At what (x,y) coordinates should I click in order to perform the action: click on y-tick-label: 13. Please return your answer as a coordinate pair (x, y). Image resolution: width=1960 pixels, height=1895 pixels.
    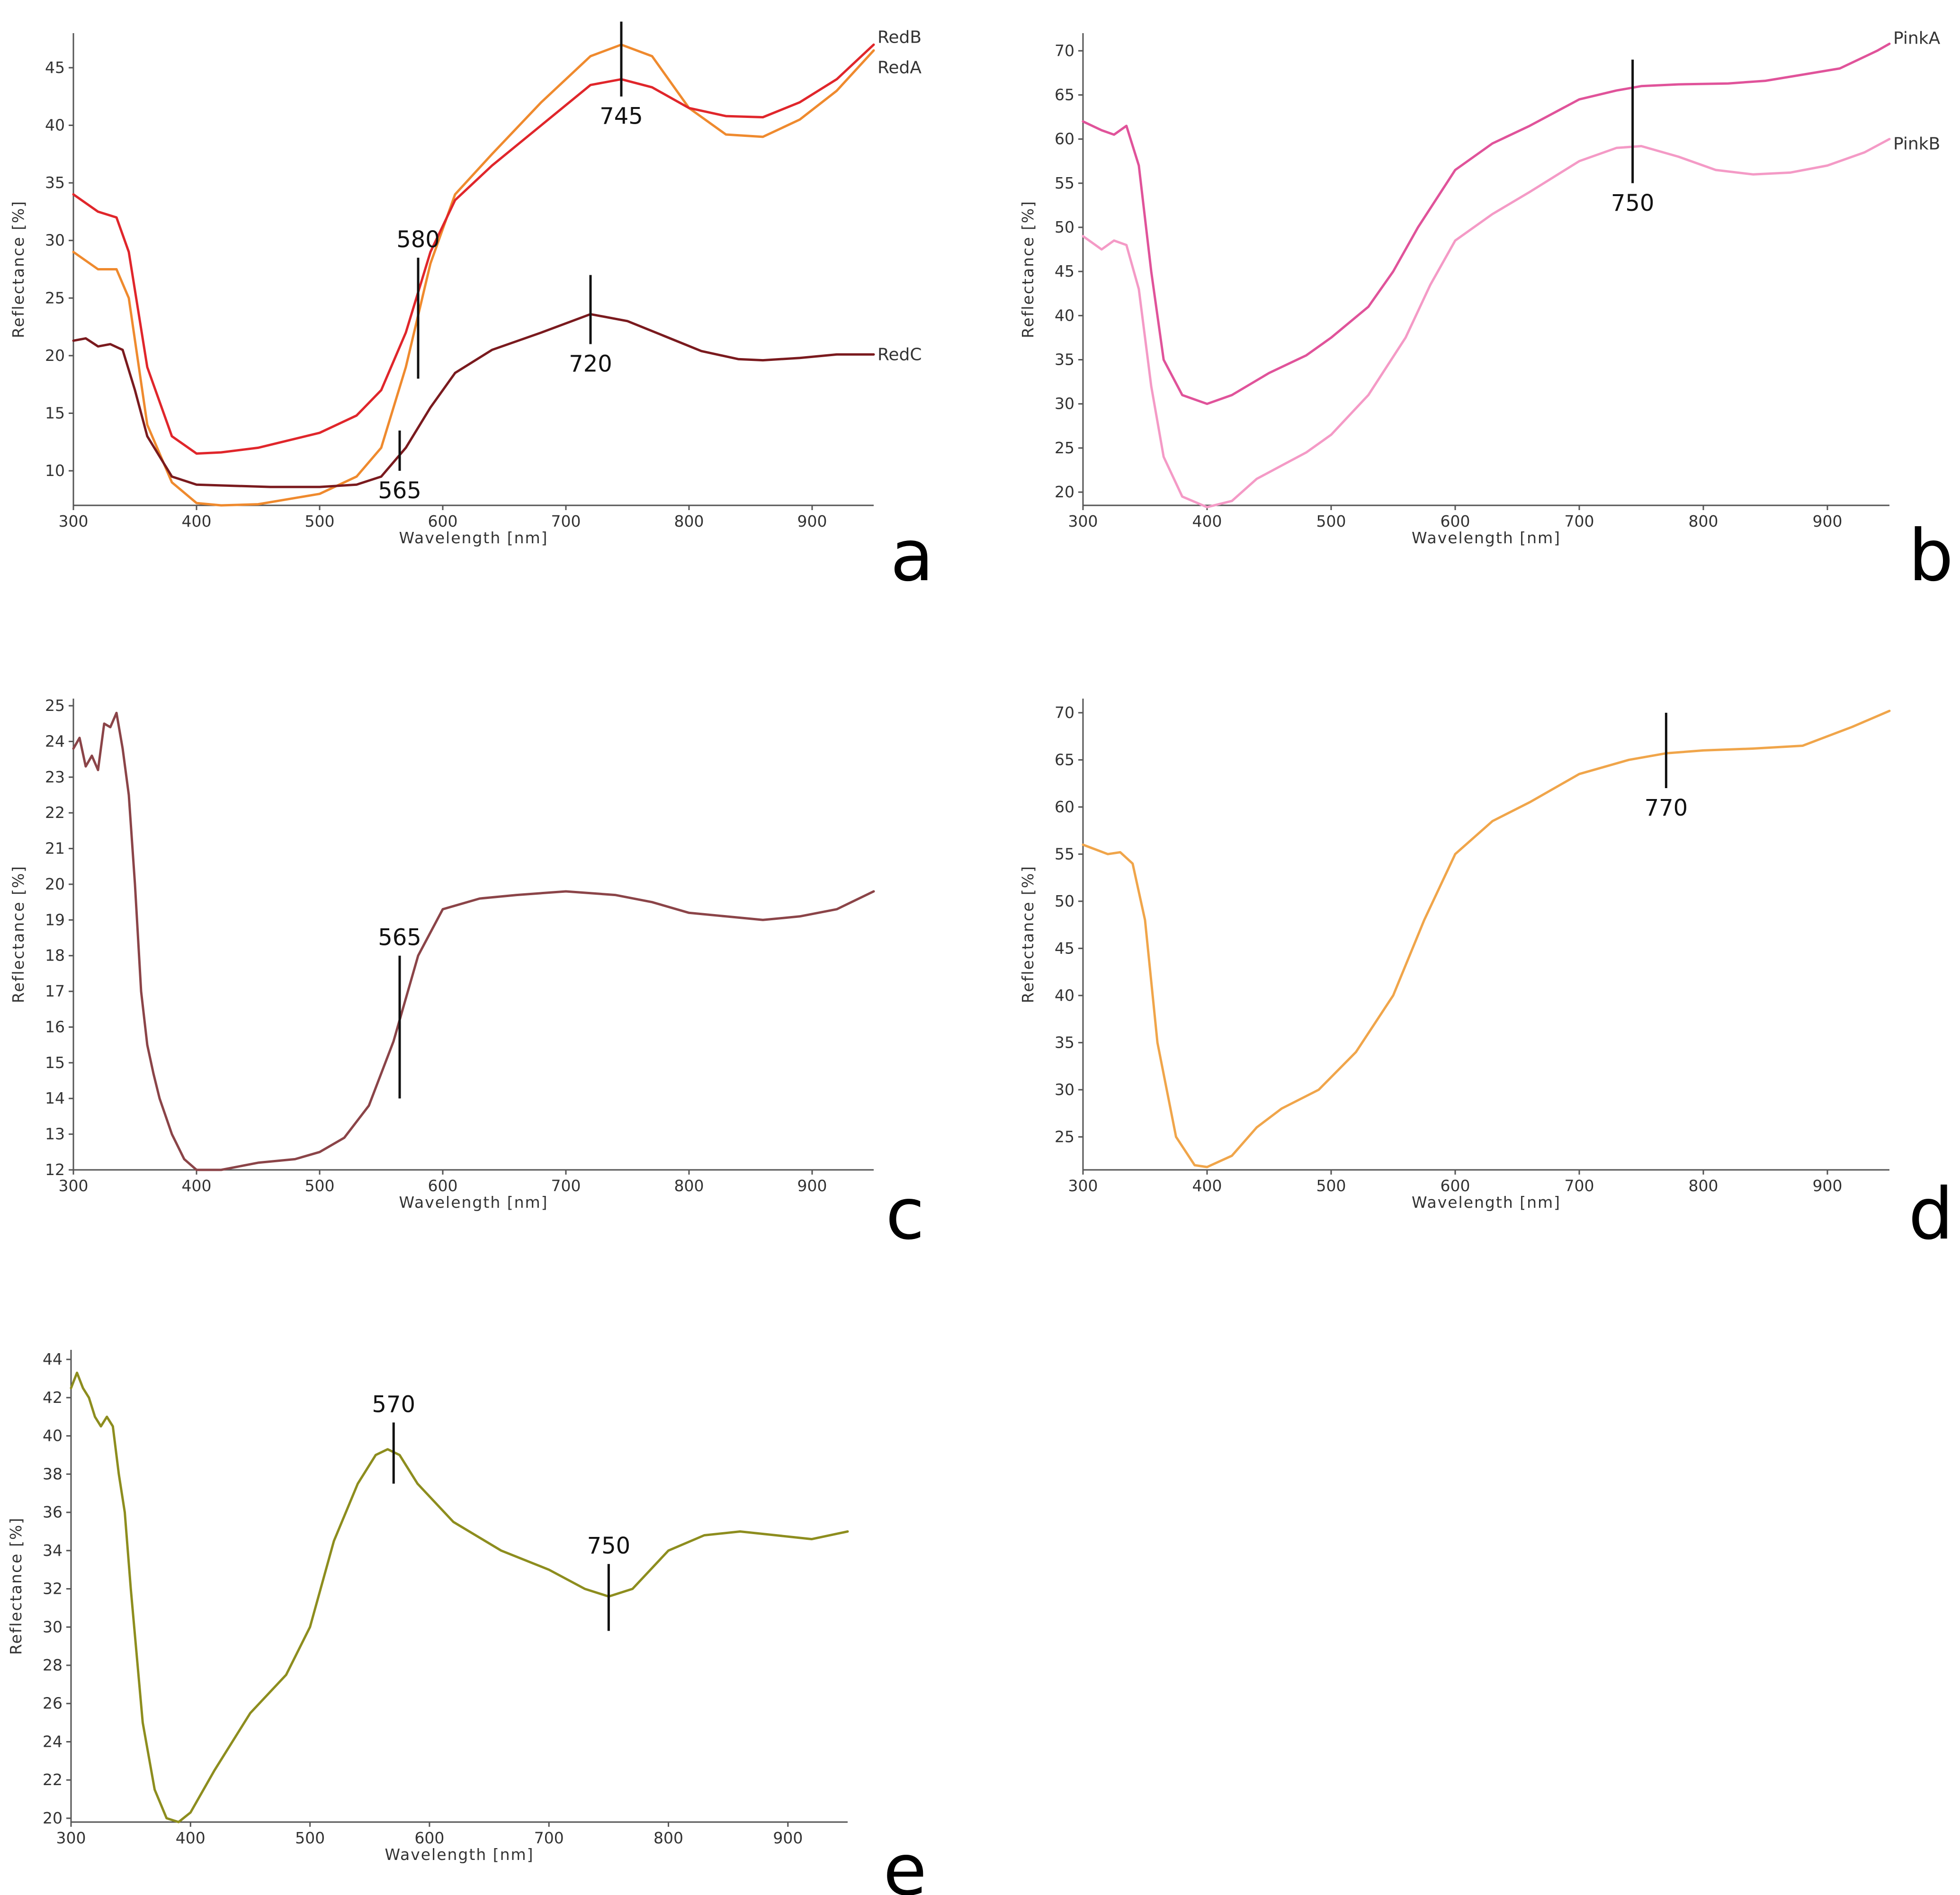
    Looking at the image, I should click on (55, 1134).